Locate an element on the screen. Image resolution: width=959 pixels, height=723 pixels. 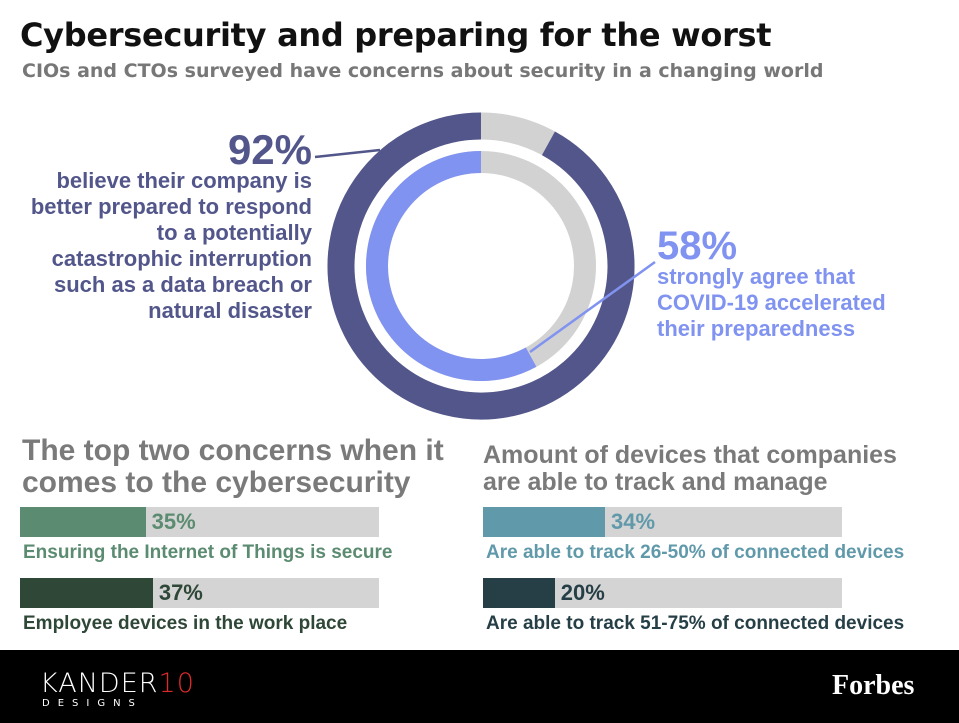
value-label: 37% is located at coordinates (180, 592).